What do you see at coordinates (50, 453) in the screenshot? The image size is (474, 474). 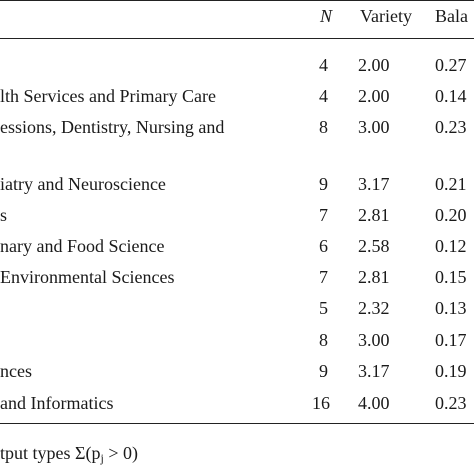 I see `footnote-prefix: tput types Σ(p` at bounding box center [50, 453].